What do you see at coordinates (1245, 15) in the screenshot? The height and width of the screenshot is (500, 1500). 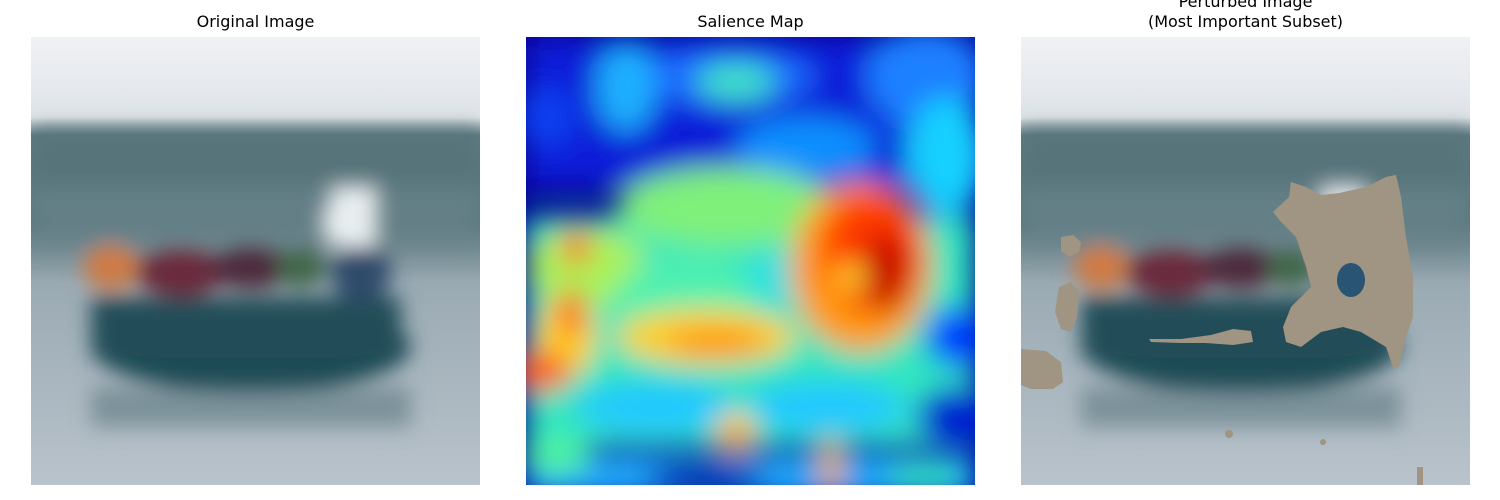 I see `perturbed-image-title: Perturbed Image (Most Important Subset)` at bounding box center [1245, 15].